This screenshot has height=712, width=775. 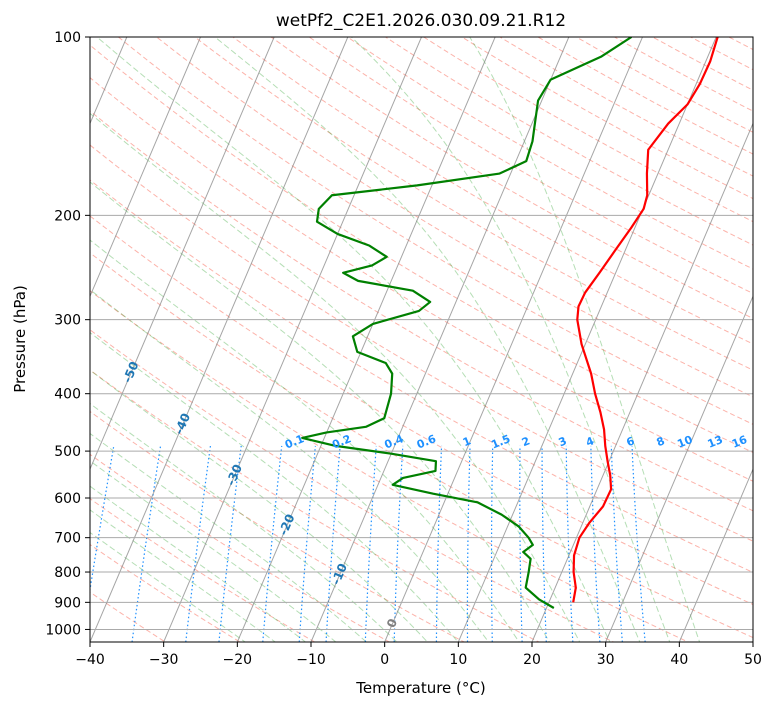 I want to click on isotherm-label: -40, so click(x=182, y=423).